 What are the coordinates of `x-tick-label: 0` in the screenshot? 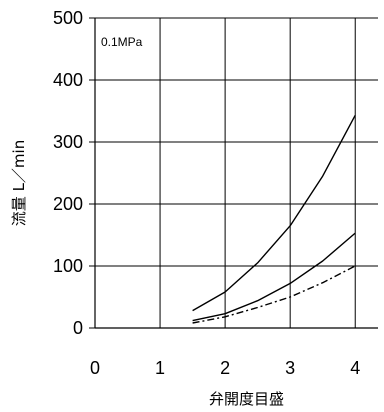 It's located at (95, 368).